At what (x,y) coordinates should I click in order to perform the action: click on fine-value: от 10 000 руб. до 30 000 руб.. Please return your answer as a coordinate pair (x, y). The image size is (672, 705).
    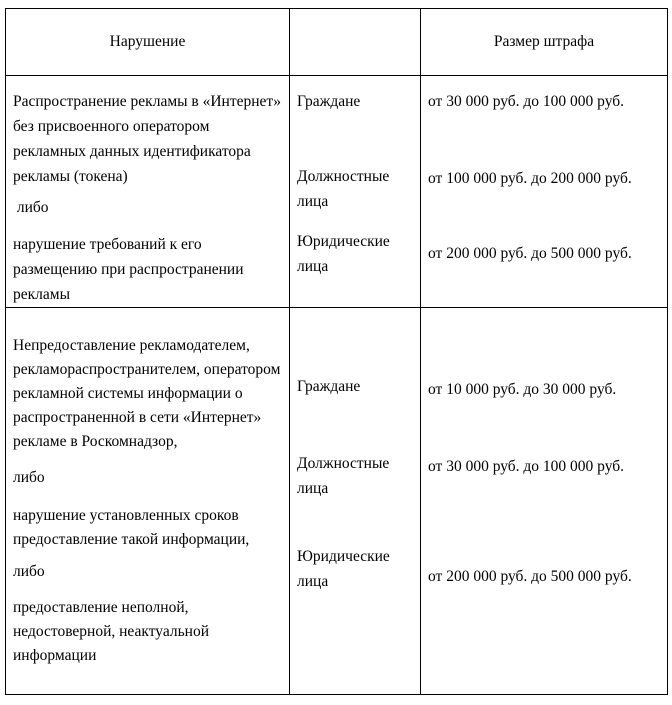
    Looking at the image, I should click on (522, 389).